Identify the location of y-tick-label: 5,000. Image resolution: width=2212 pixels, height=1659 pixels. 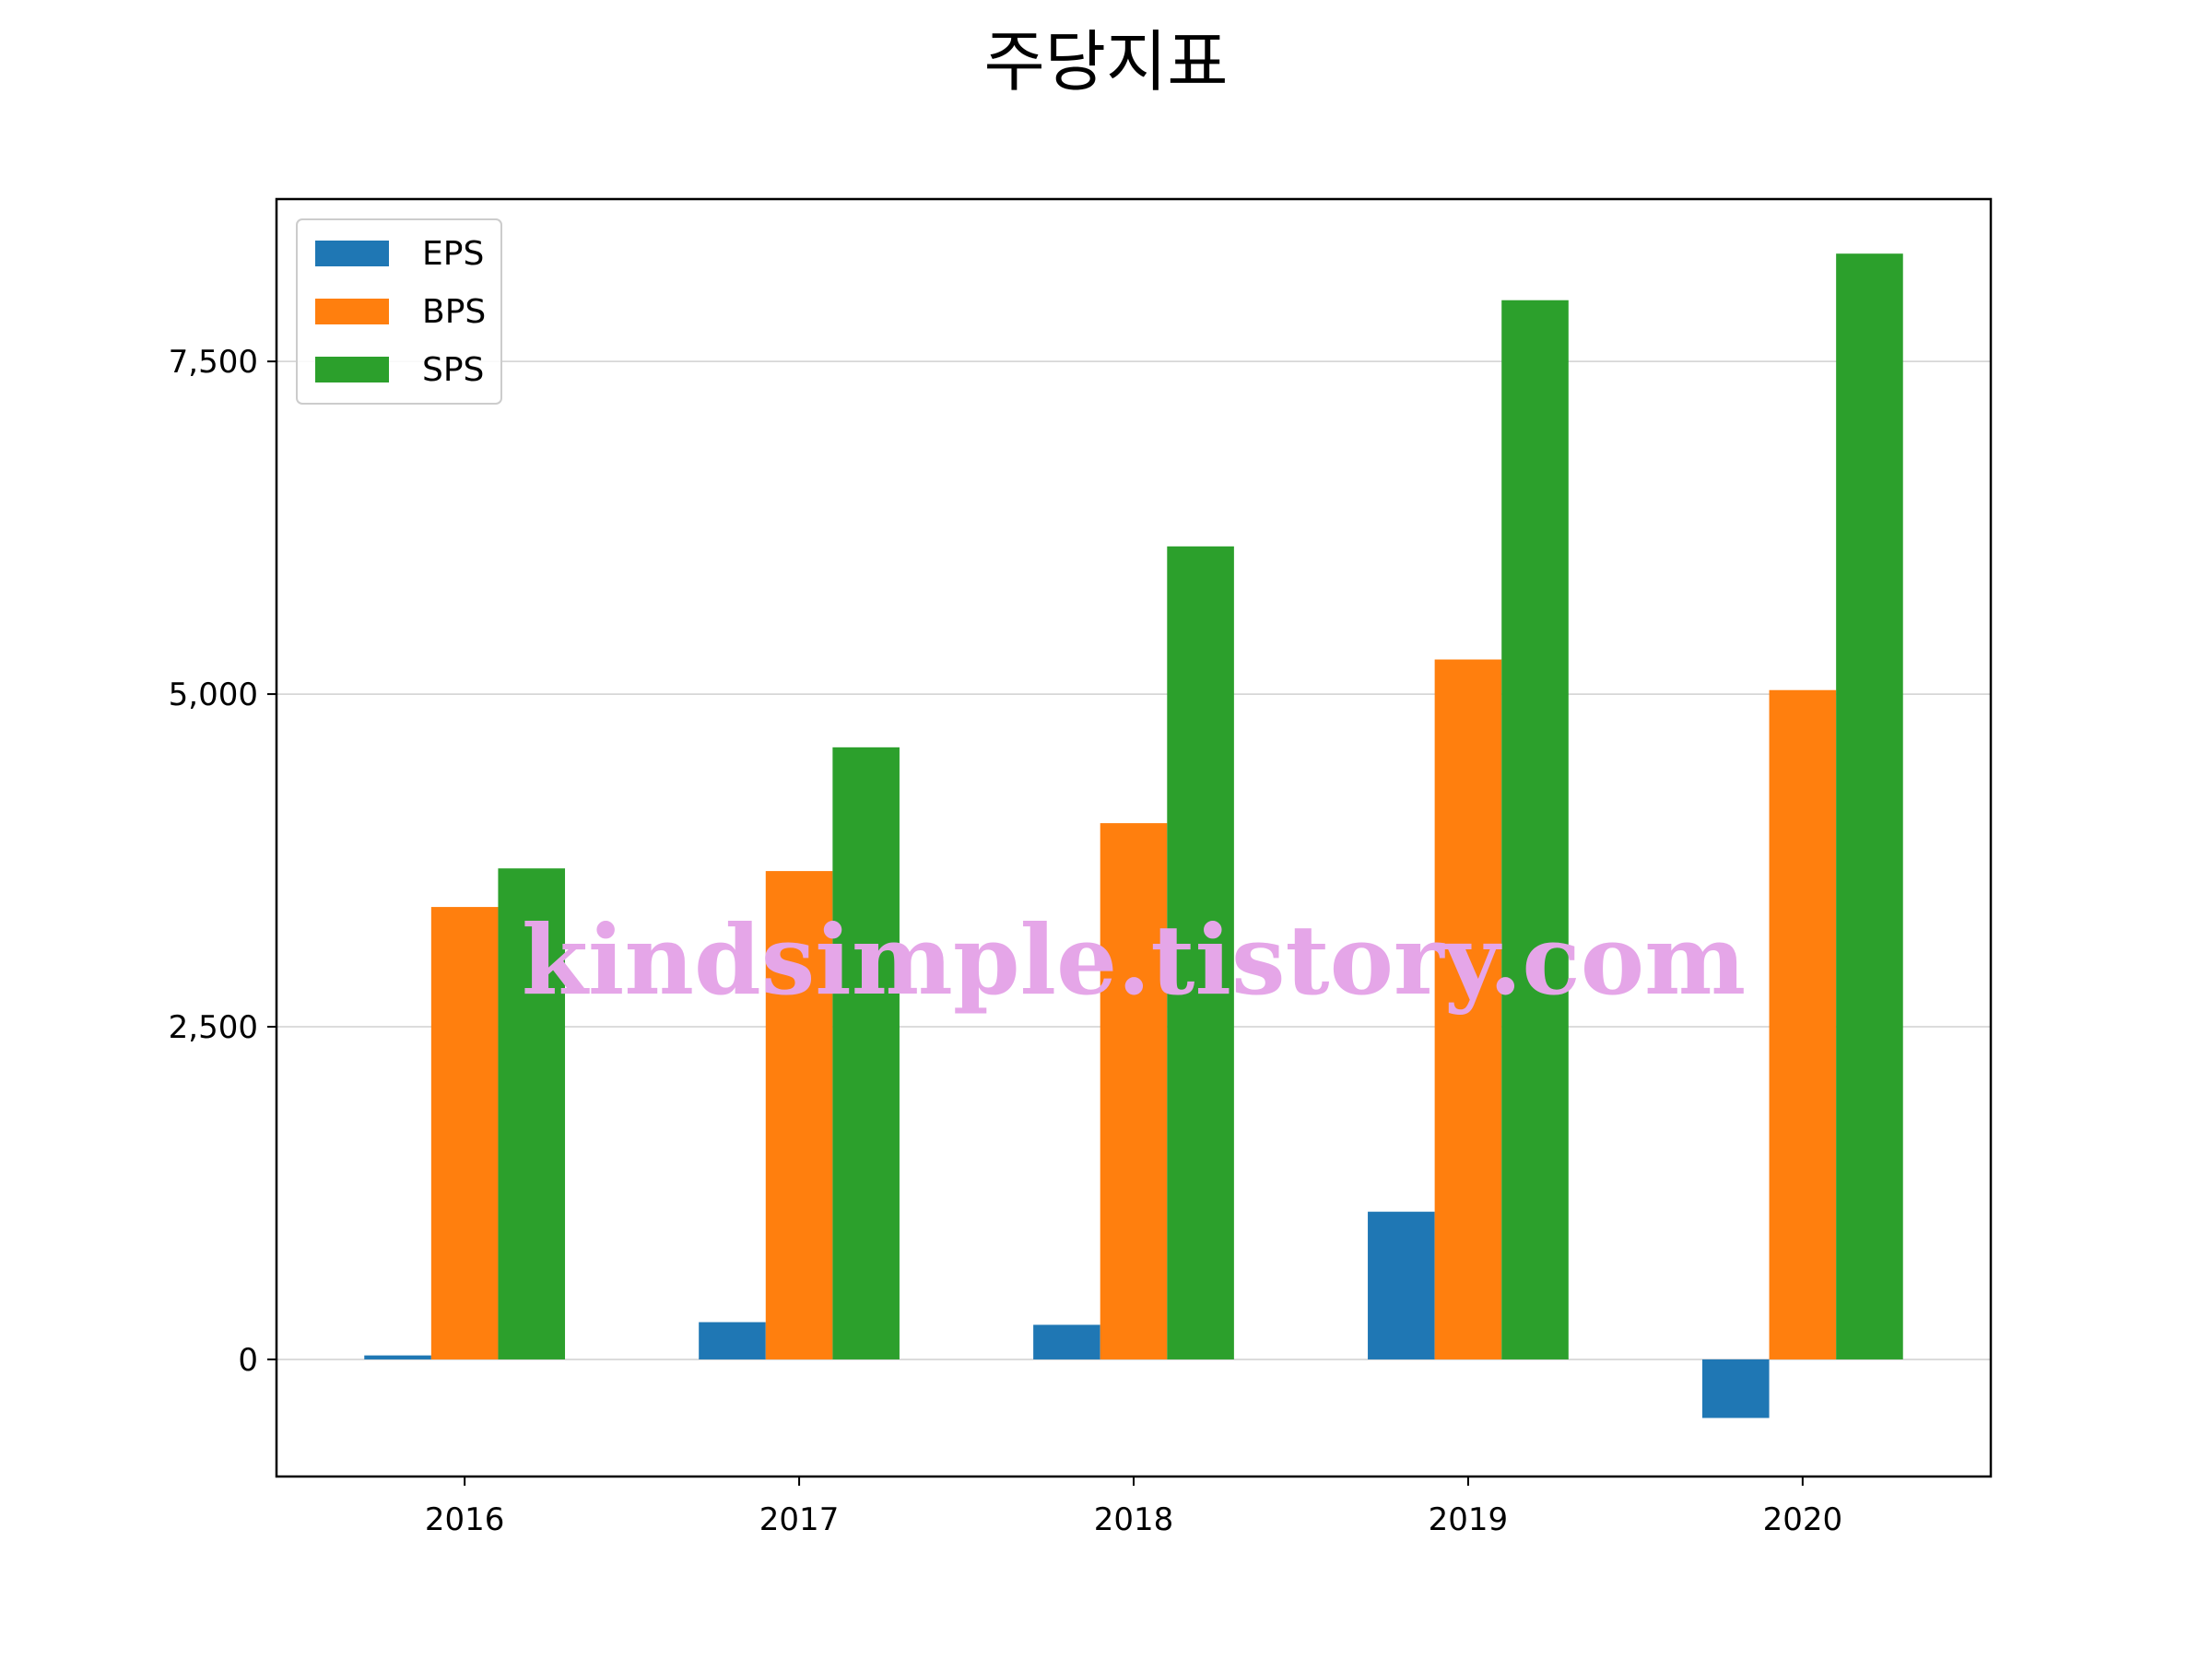
(213, 695).